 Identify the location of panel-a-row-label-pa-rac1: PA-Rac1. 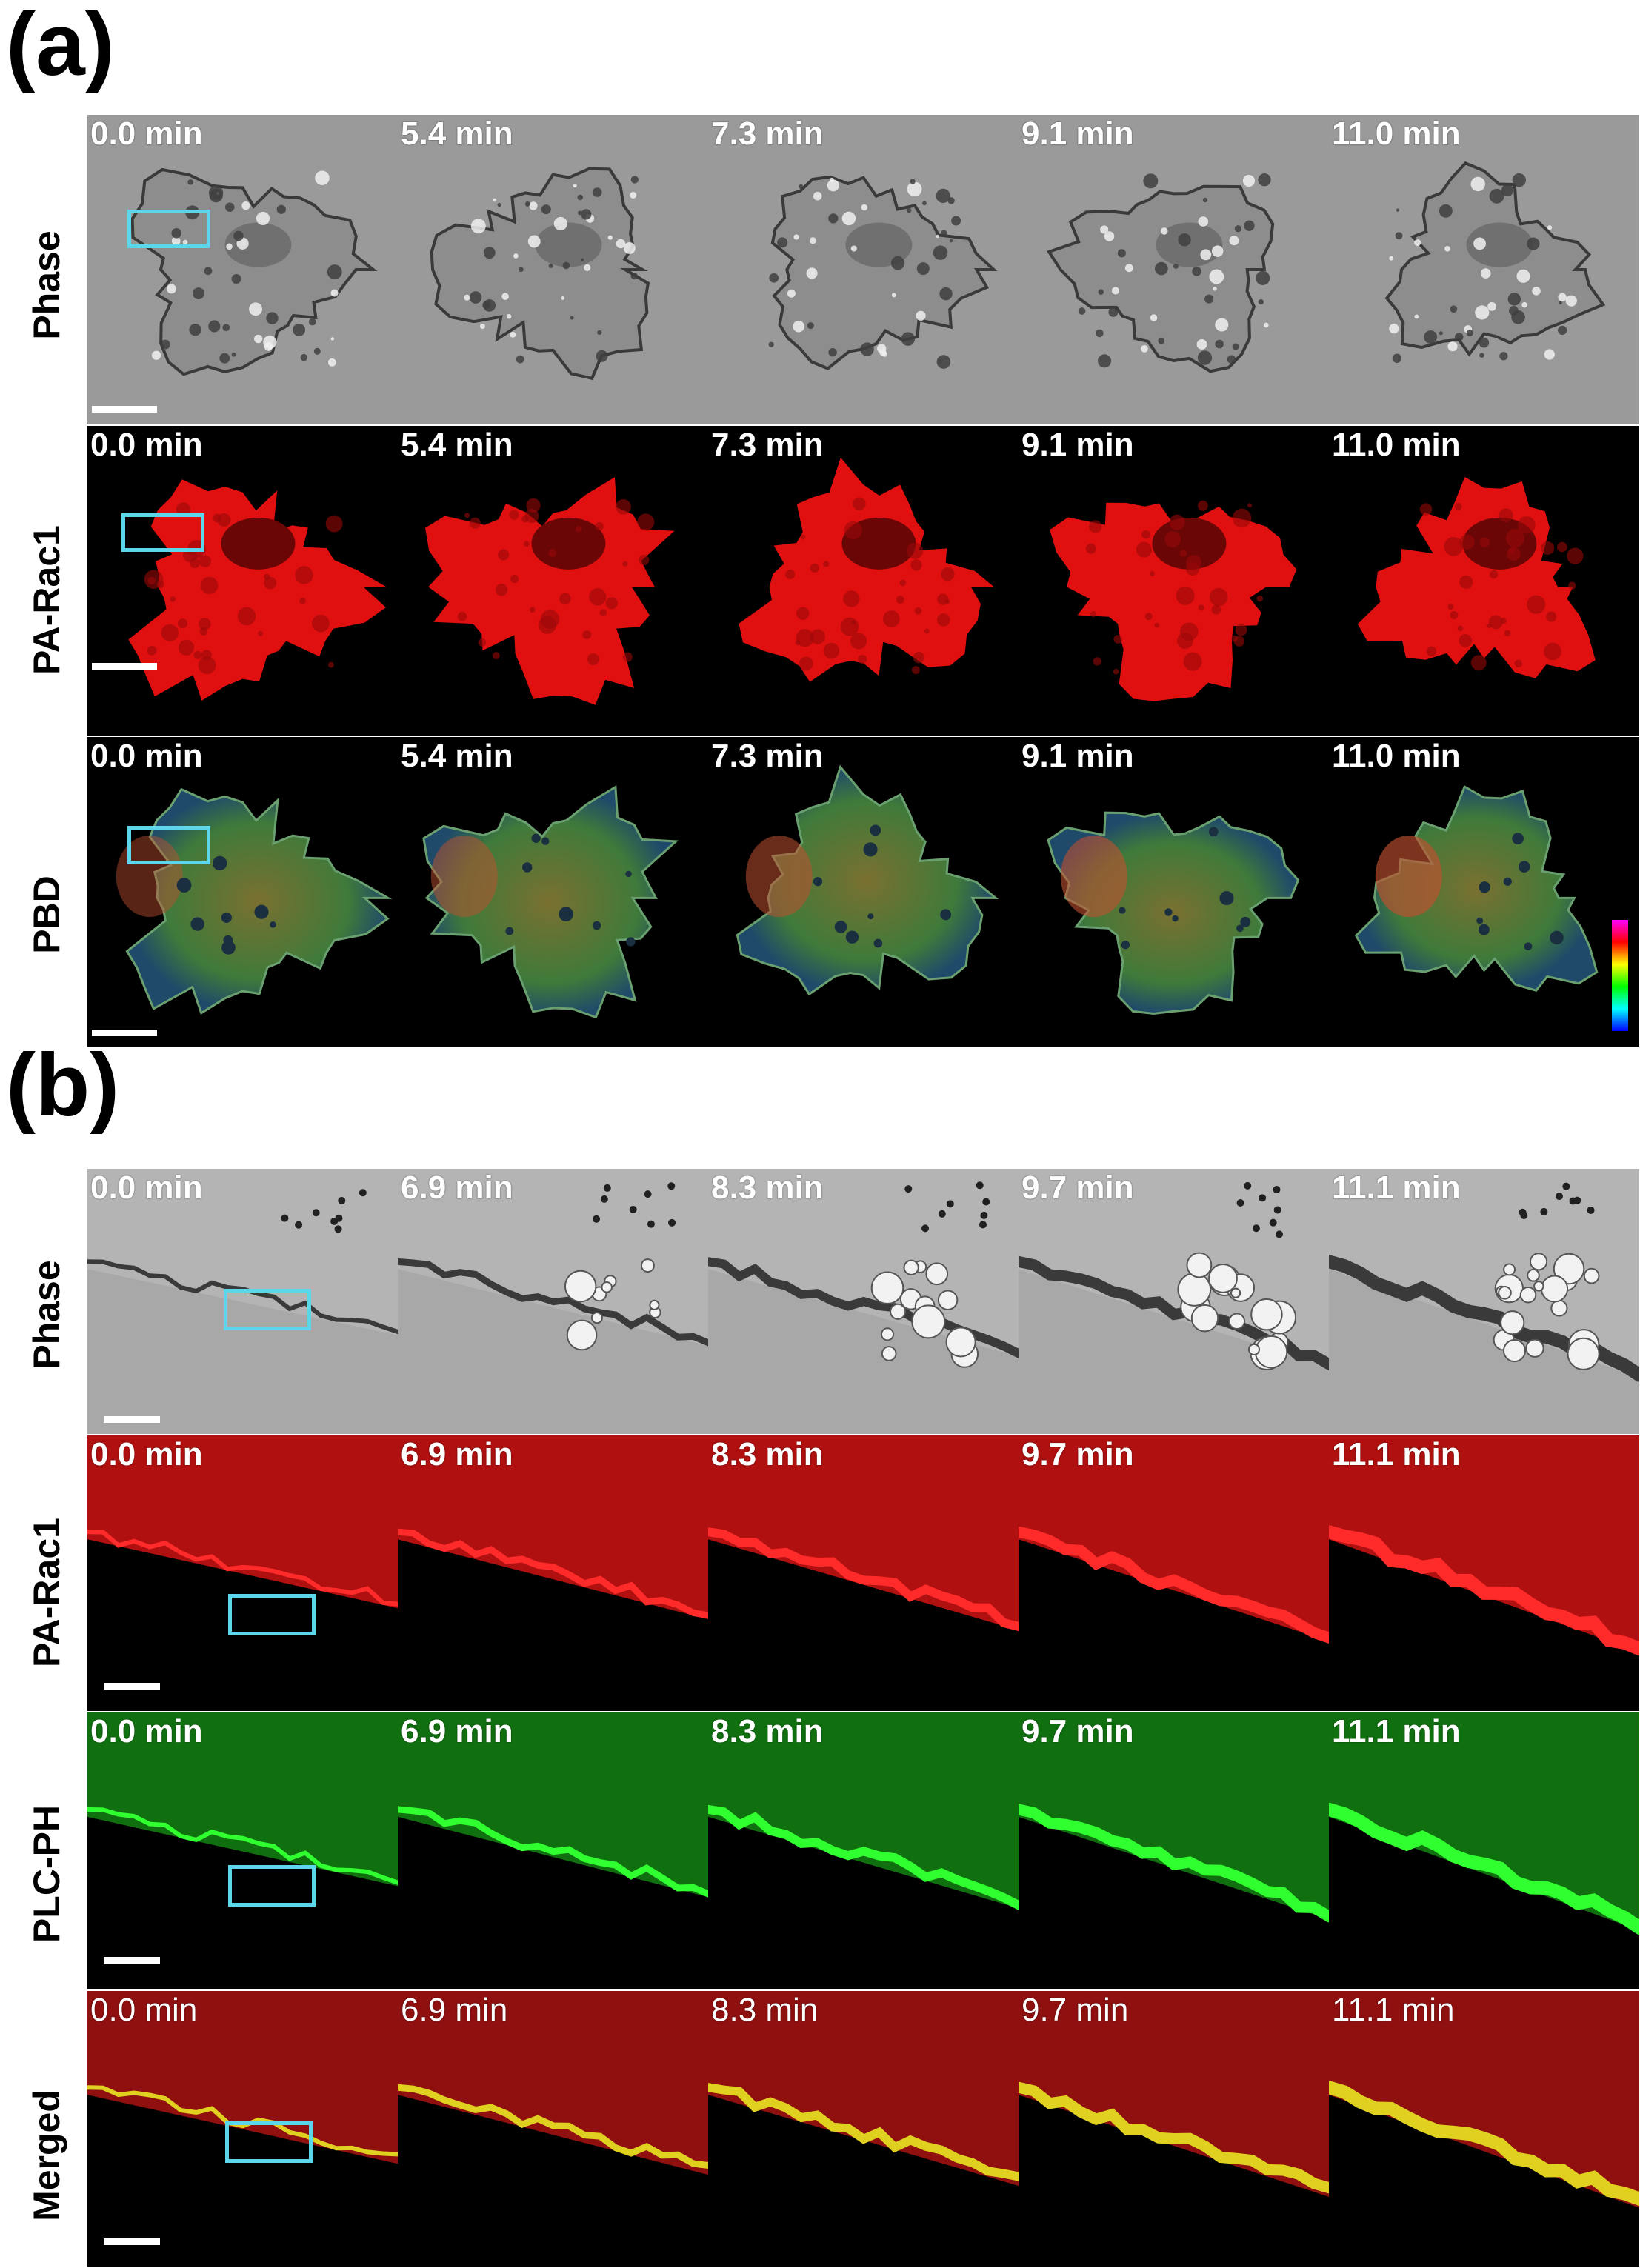
(46, 600).